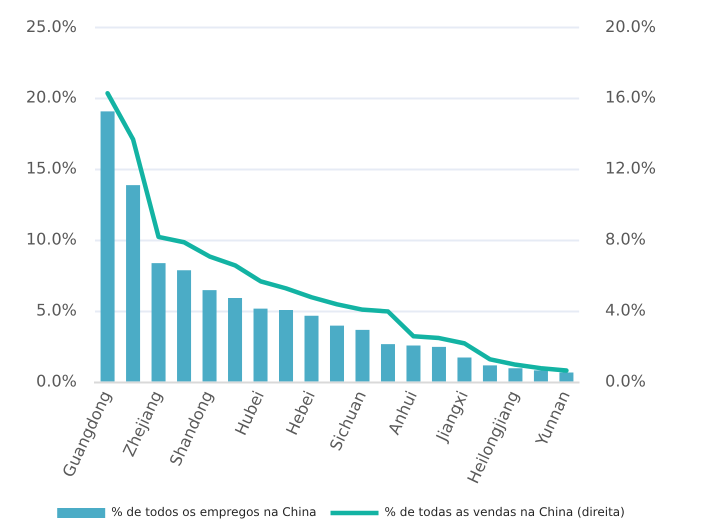 The width and height of the screenshot is (704, 529). I want to click on y-tick-label: 10.0%, so click(51, 239).